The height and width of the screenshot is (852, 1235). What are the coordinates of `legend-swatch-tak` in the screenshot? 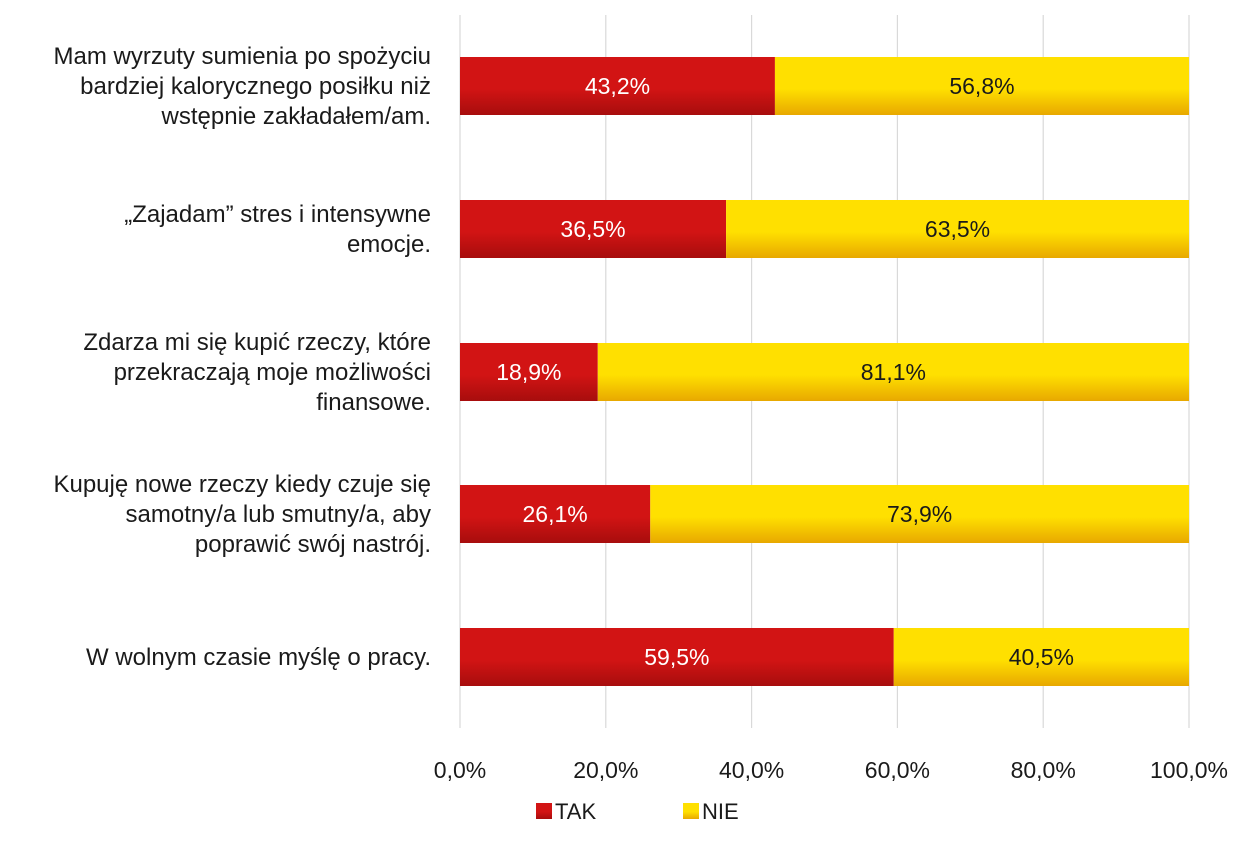 It's located at (544, 811).